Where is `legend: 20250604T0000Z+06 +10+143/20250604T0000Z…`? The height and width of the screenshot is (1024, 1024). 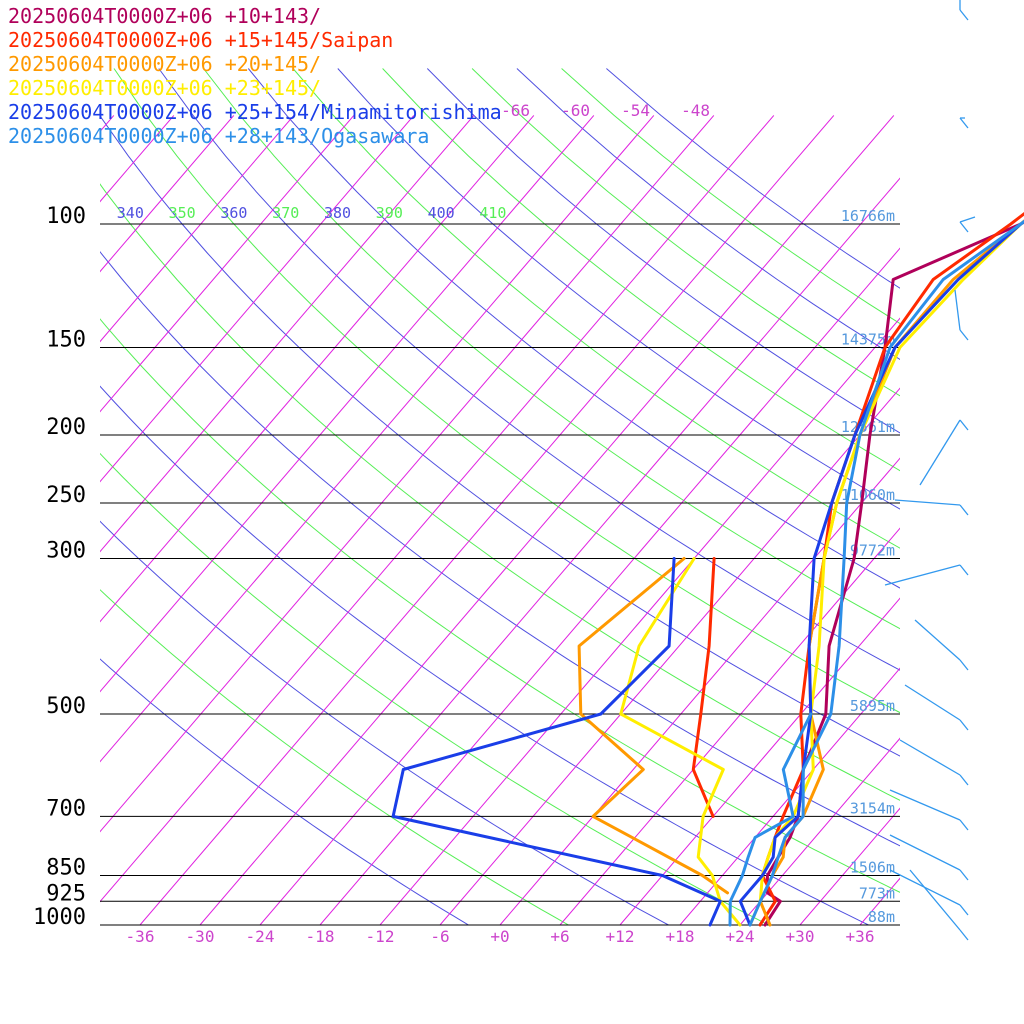
legend: 20250604T0000Z+06 +10+143/20250604T0000Z… is located at coordinates (255, 76).